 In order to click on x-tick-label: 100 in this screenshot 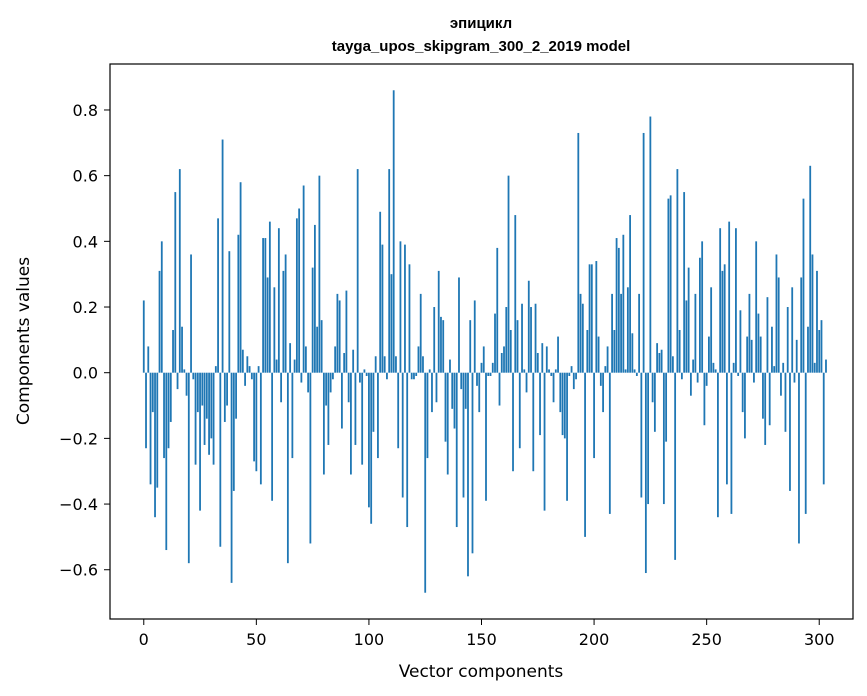, I will do `click(369, 639)`.